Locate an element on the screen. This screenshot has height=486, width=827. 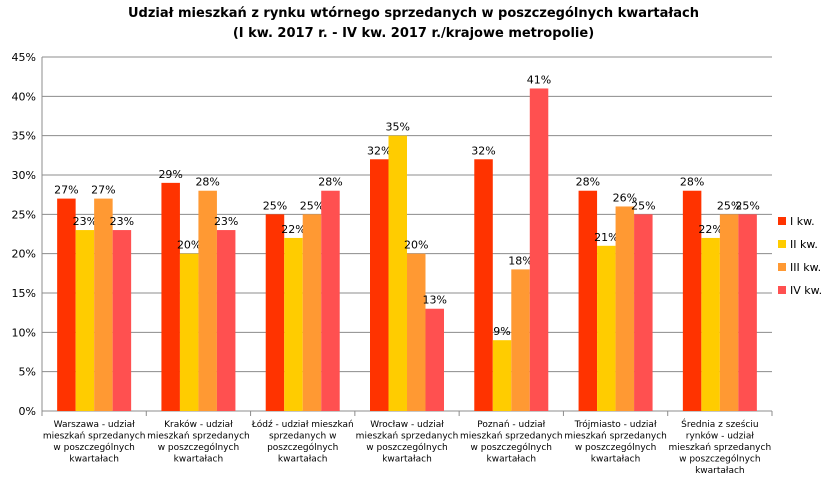
x-tick-label: Wrocław - udział is located at coordinates (407, 425).